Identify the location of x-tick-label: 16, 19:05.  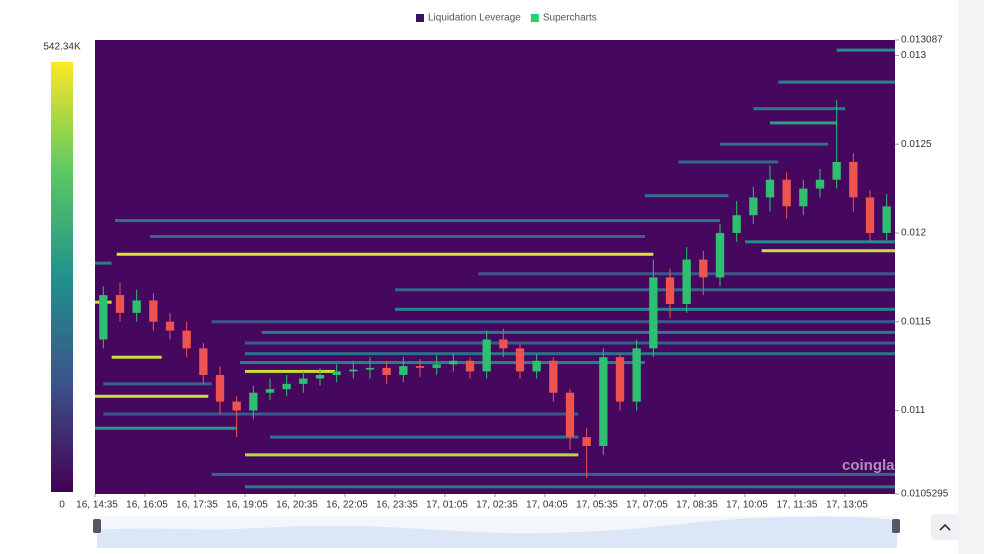
(247, 505).